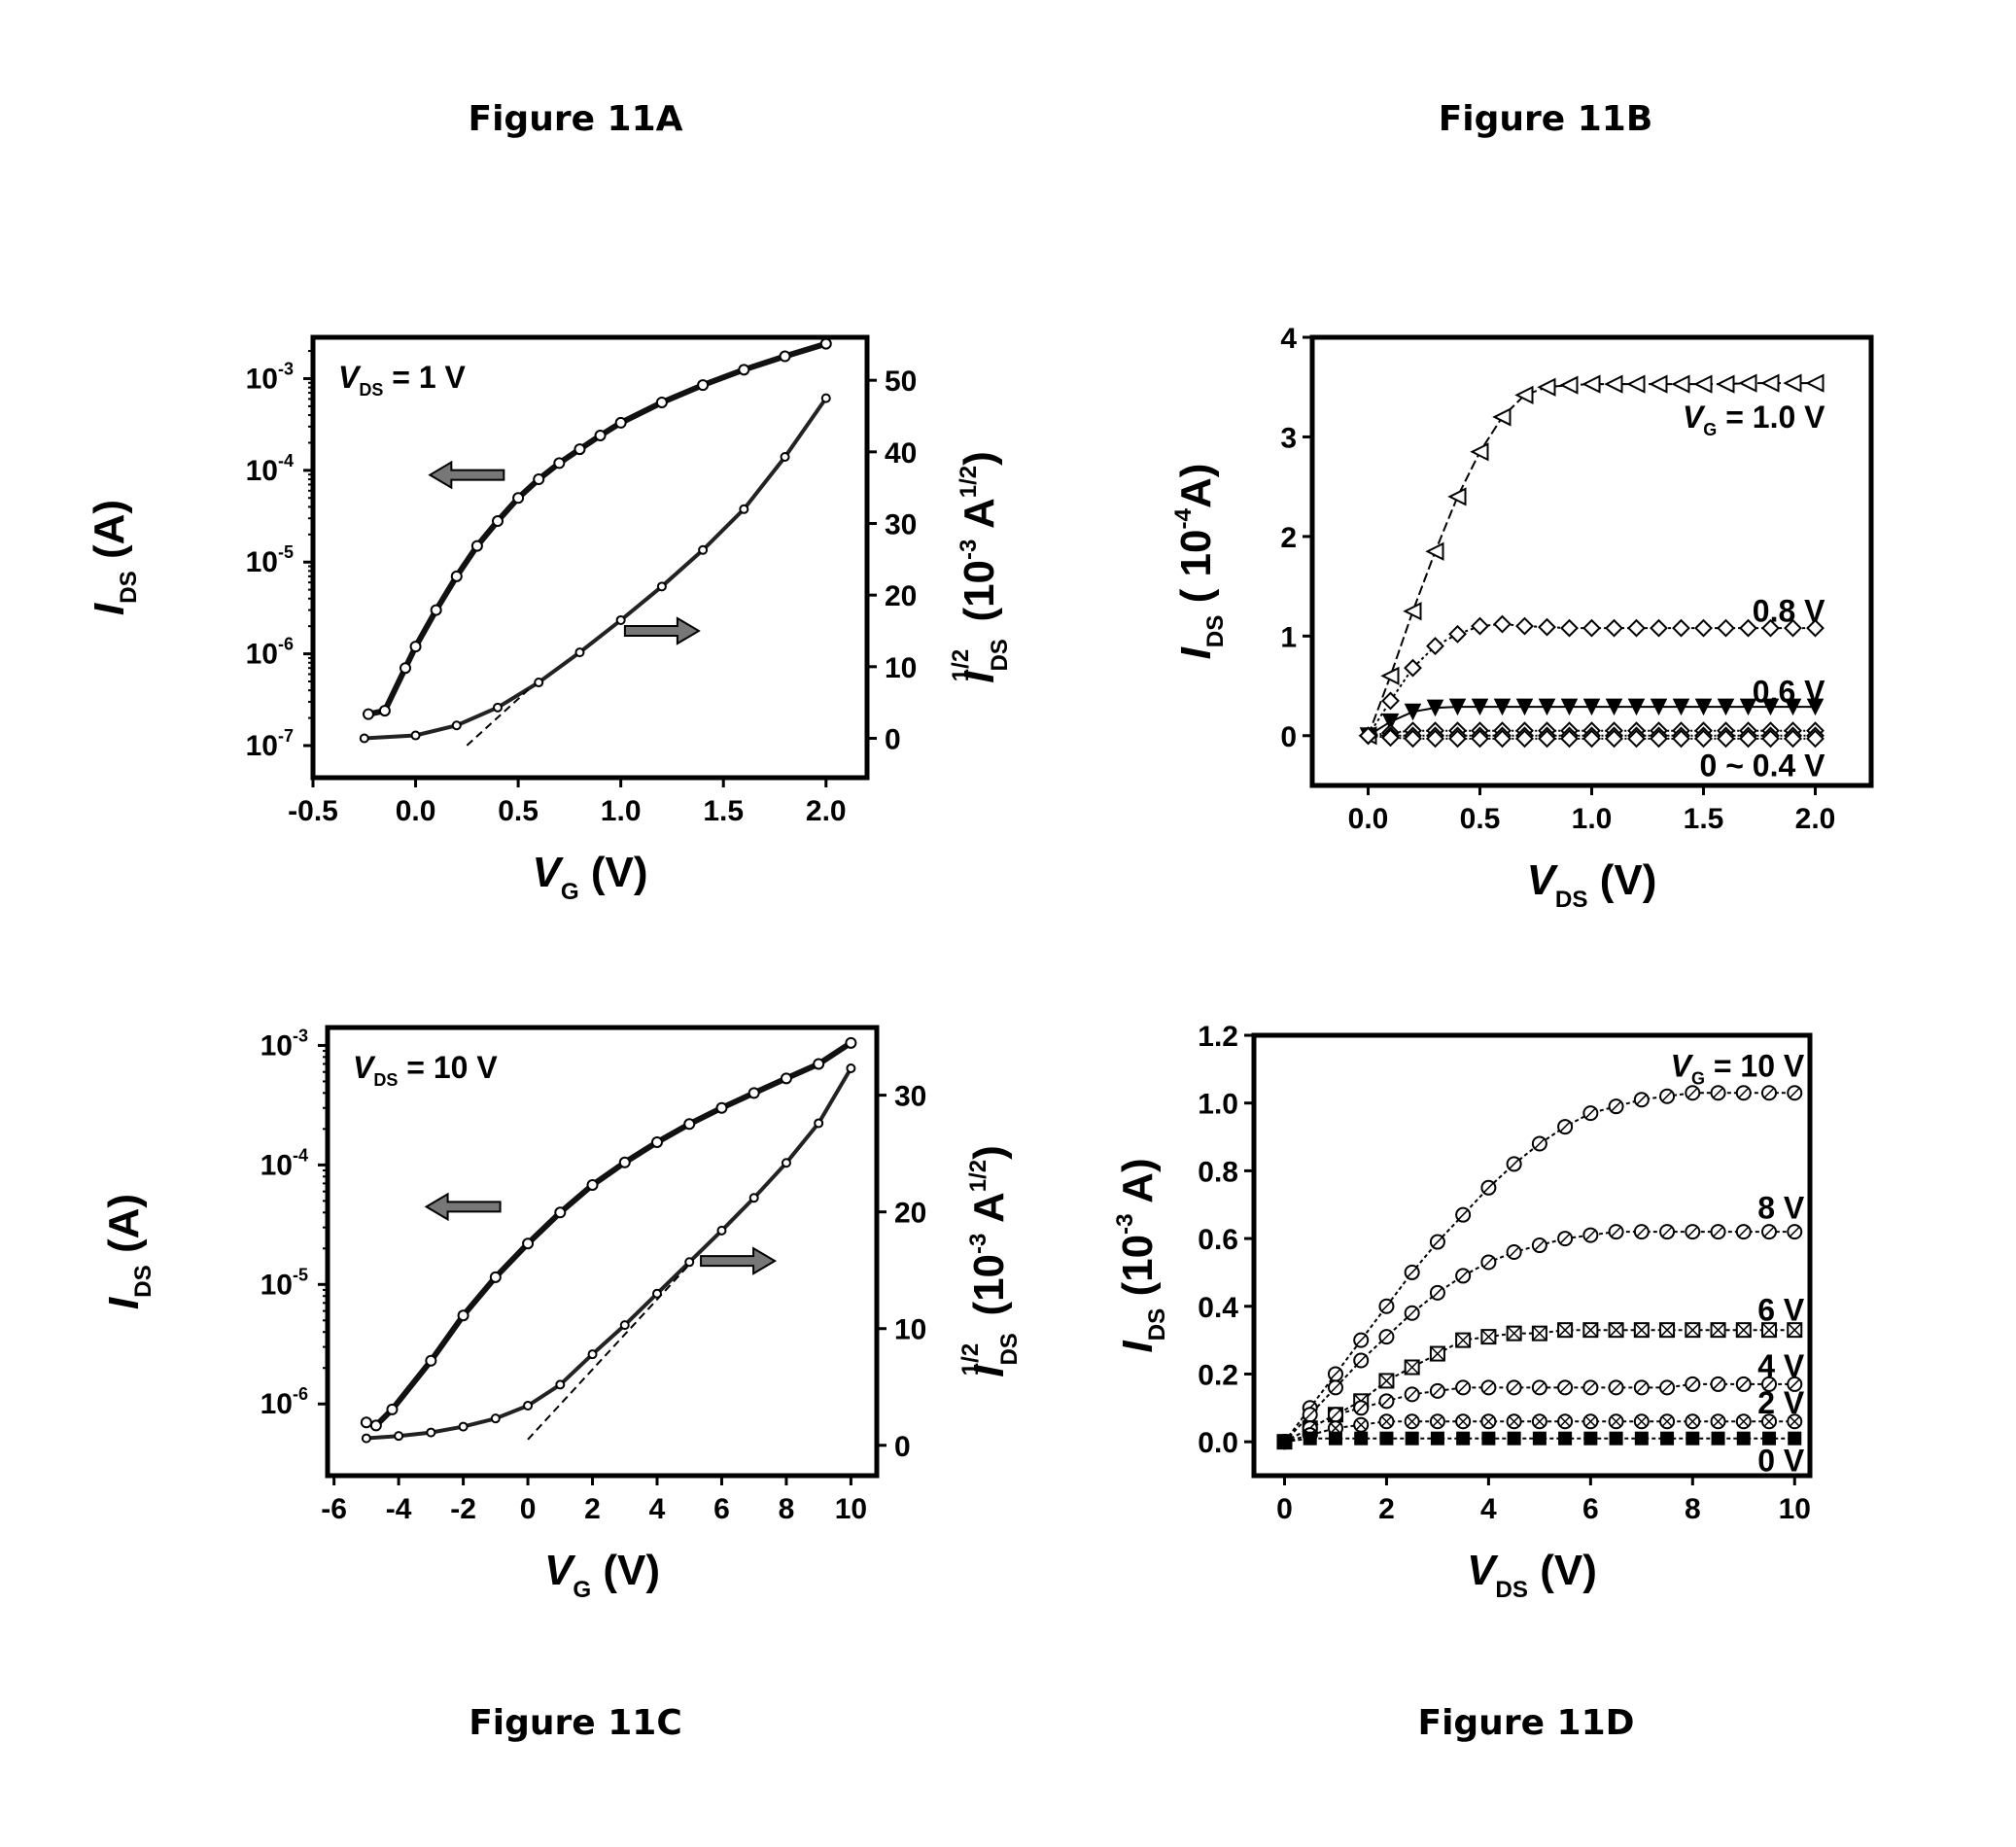 The height and width of the screenshot is (1847, 2016). Describe the element at coordinates (589, 877) in the screenshot. I see `x-axis-label-a: VG (V)` at that location.